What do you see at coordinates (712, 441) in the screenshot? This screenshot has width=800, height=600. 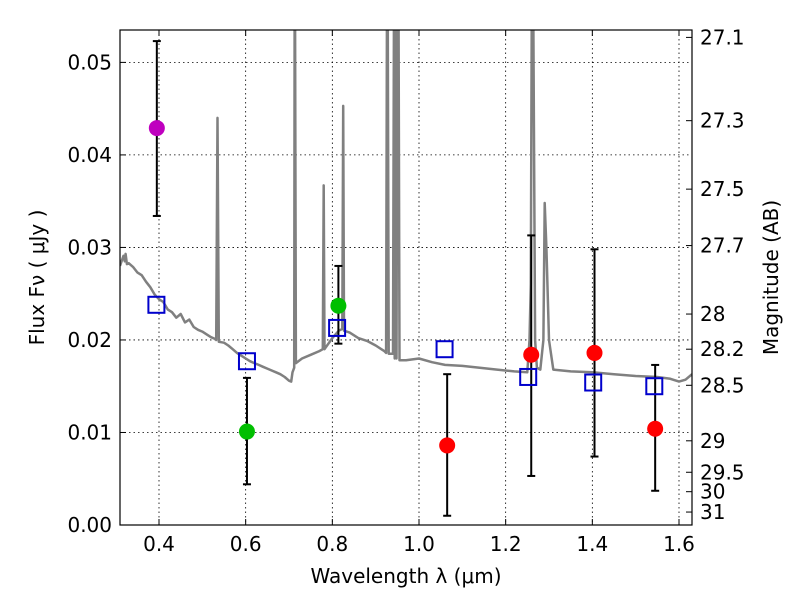 I see `right-tick-label: 29` at bounding box center [712, 441].